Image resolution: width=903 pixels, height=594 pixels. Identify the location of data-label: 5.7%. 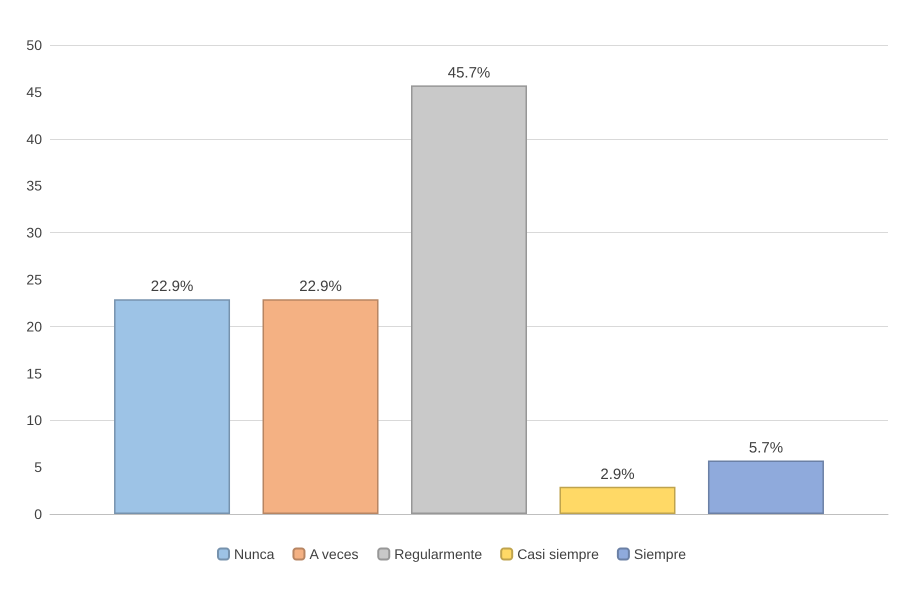
(766, 448).